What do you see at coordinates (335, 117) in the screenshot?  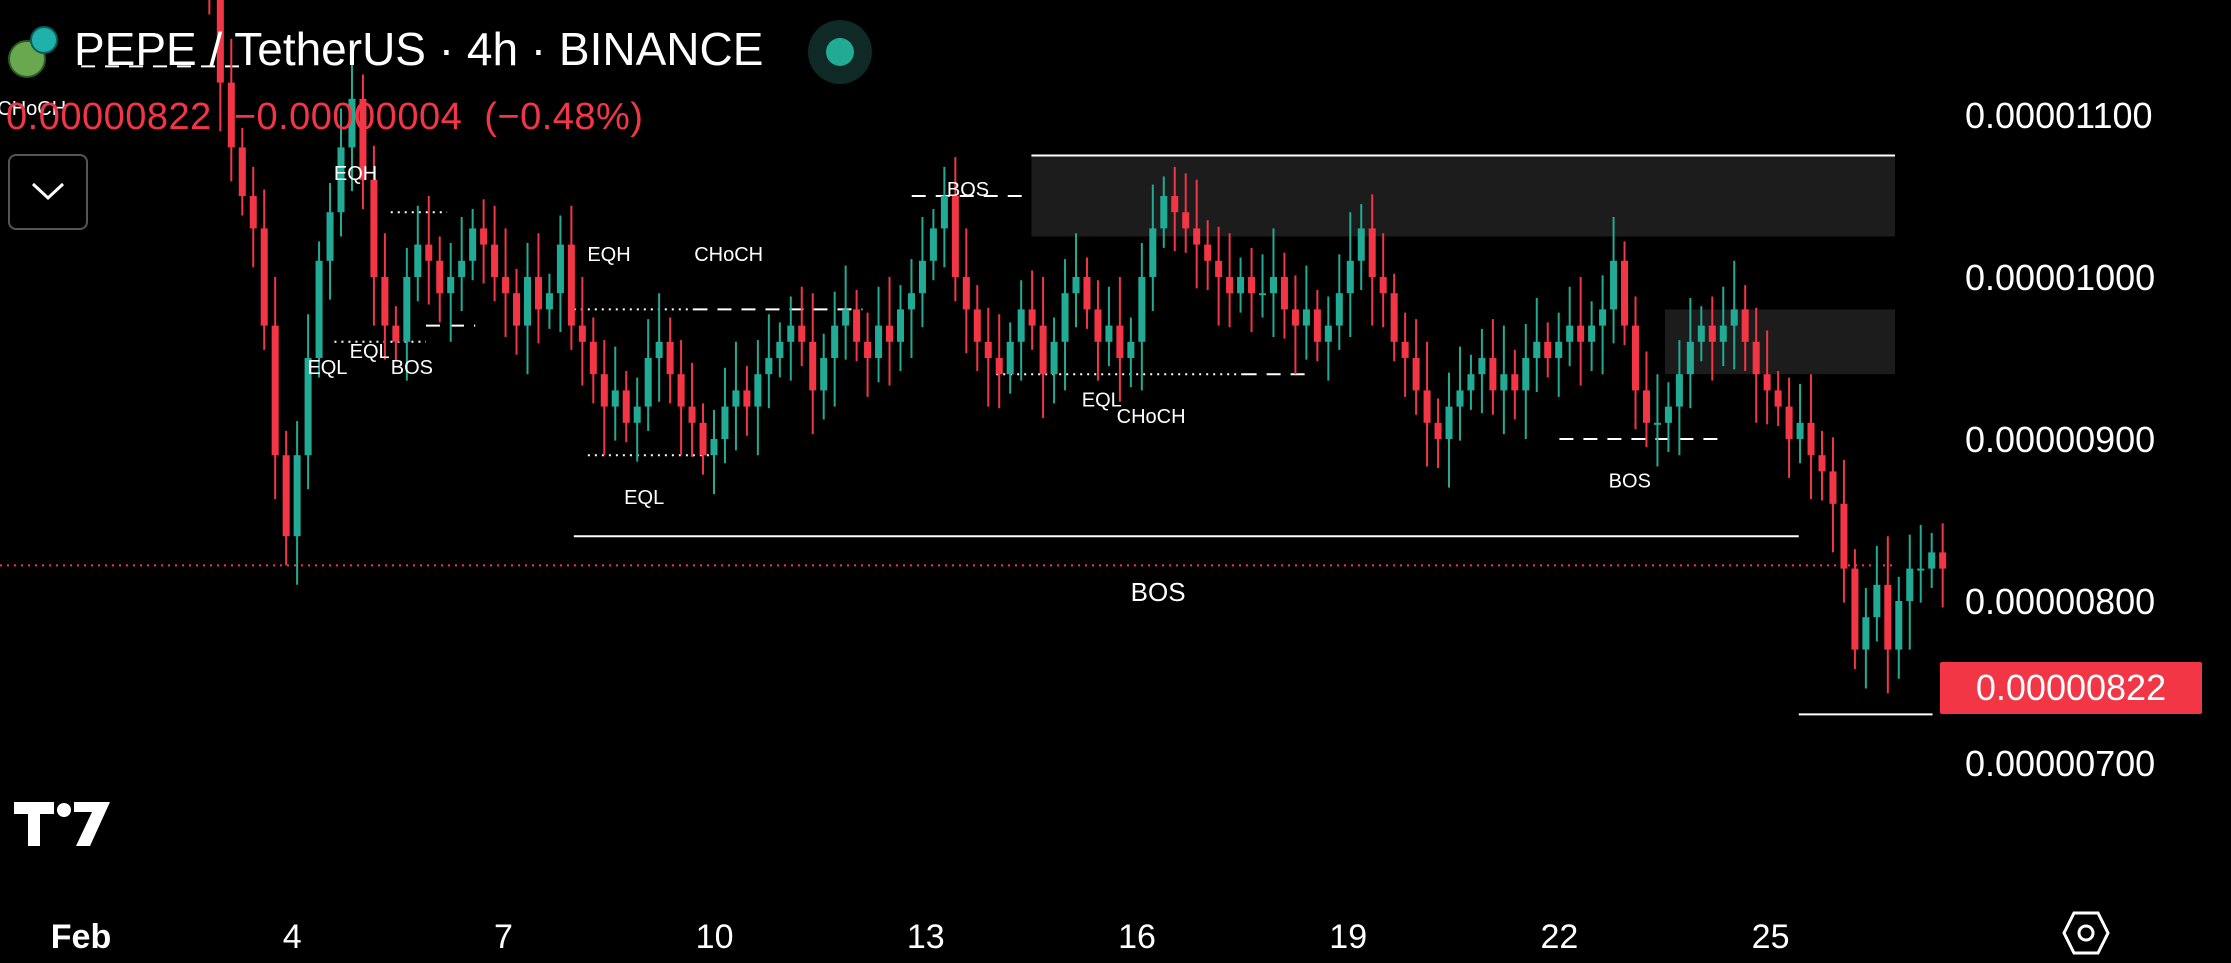 I see `price-quote: 0.00000822 −0.00000004 (−0.48%)` at bounding box center [335, 117].